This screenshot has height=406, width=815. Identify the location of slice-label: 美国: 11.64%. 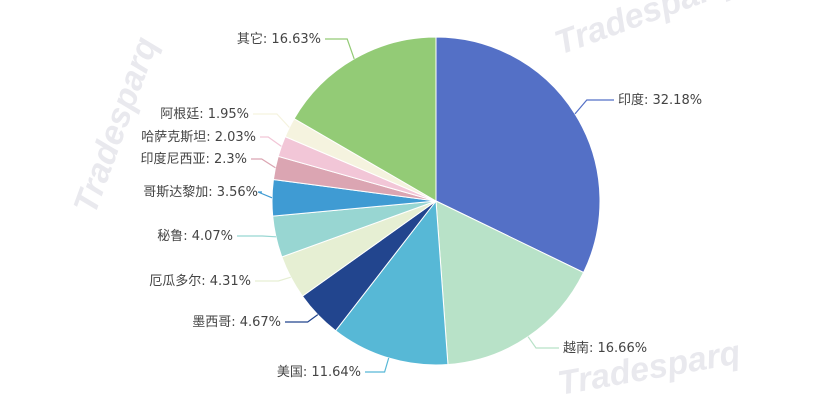
(319, 372).